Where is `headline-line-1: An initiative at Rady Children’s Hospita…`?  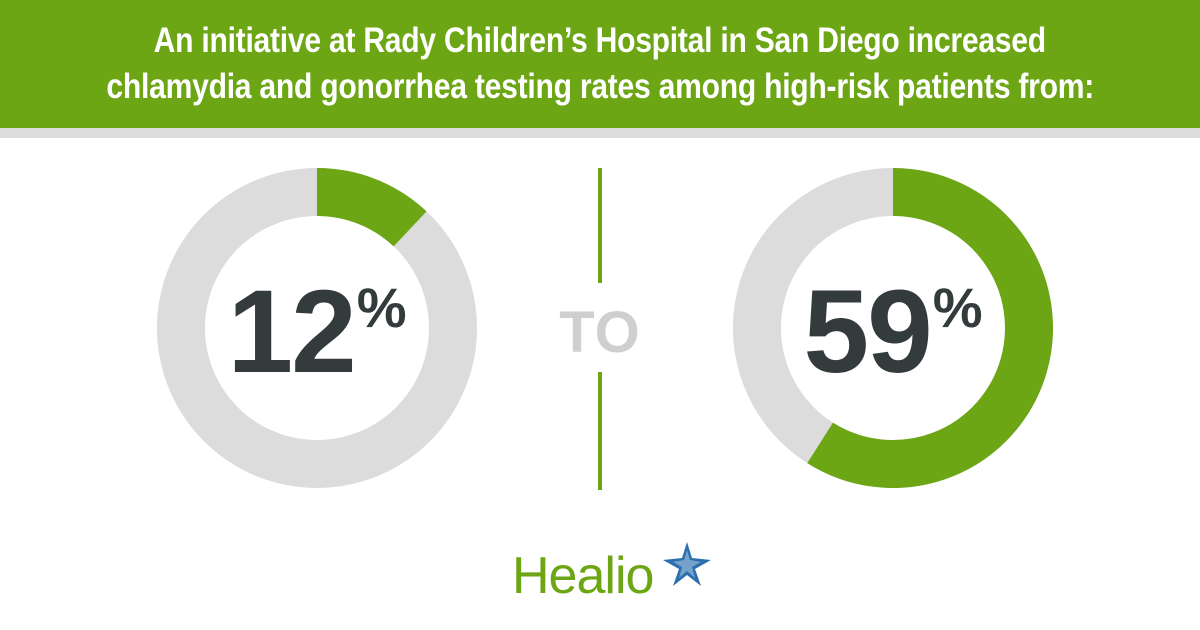
headline-line-1: An initiative at Rady Children’s Hospita… is located at coordinates (600, 40).